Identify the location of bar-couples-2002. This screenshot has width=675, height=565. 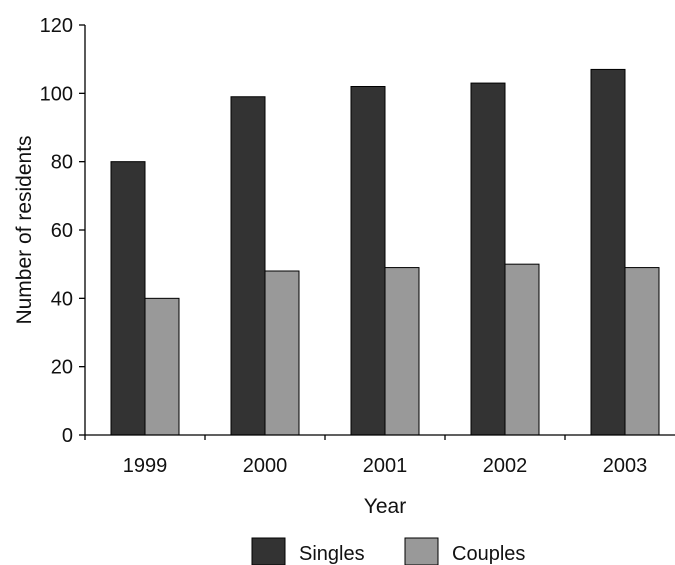
(522, 349).